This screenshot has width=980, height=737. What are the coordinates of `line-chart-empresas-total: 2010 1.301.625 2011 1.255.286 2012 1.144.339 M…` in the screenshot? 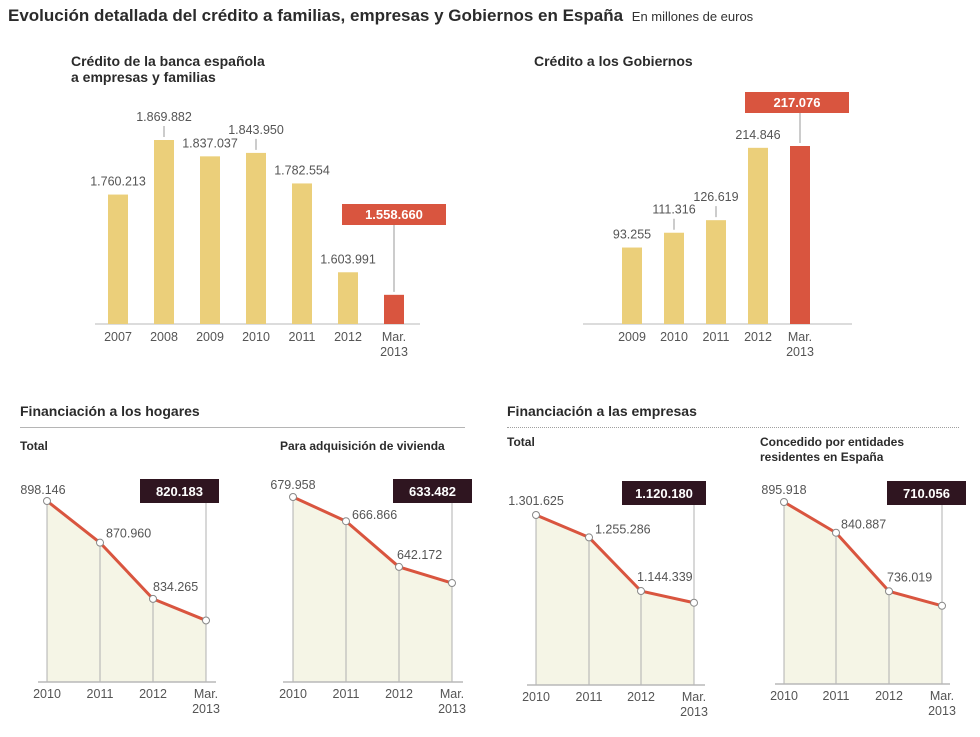 It's located at (608, 600).